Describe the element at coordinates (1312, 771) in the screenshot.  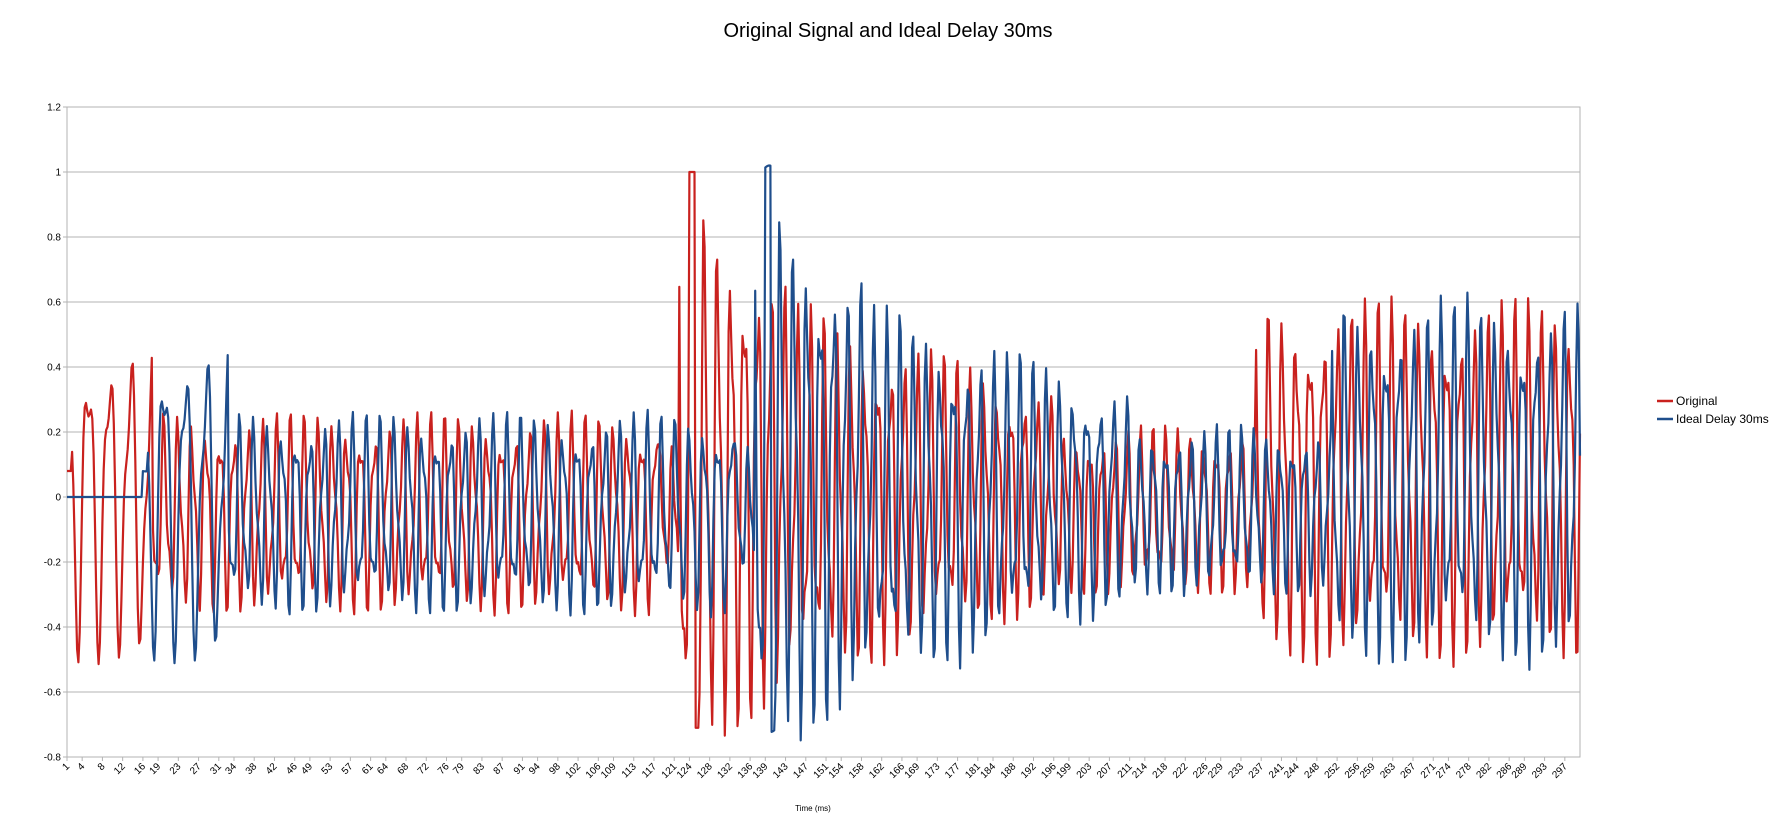
I see `x-tick-label: 248` at that location.